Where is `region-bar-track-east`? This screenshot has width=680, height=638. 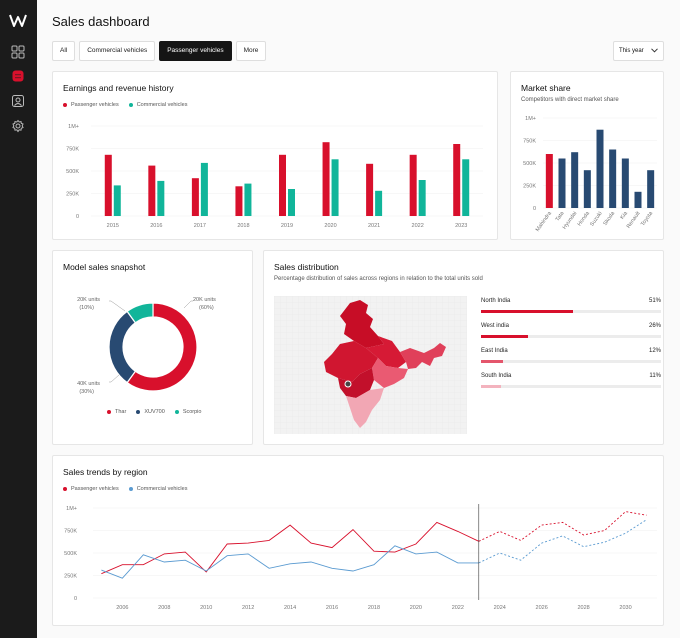 region-bar-track-east is located at coordinates (571, 361).